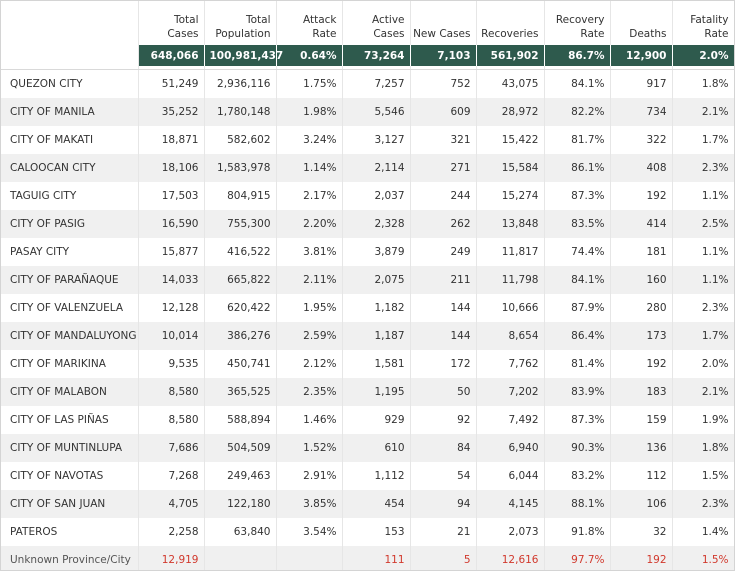 Image resolution: width=735 pixels, height=571 pixels. What do you see at coordinates (443, 251) in the screenshot?
I see `table-cell: 249` at bounding box center [443, 251].